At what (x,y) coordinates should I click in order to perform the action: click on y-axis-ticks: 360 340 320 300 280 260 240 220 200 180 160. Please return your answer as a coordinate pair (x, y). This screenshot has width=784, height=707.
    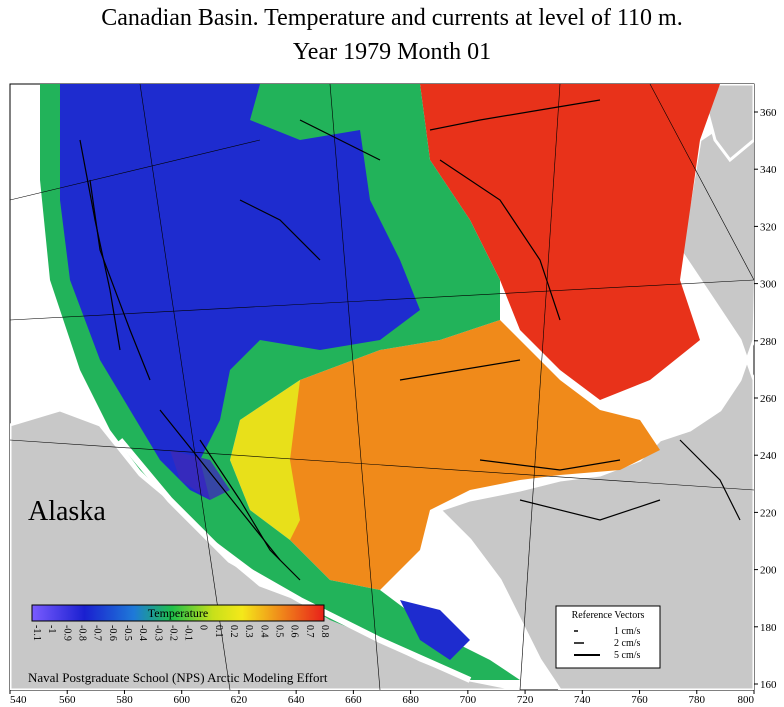
    Looking at the image, I should click on (765, 399).